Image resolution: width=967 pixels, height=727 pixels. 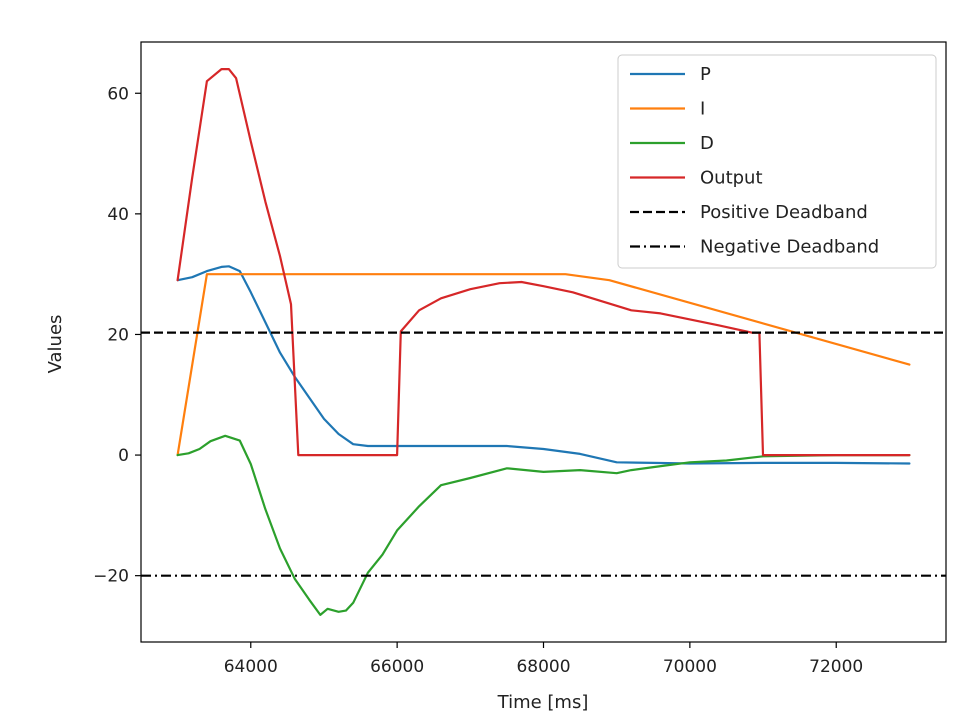 I want to click on legend-label-negative-deadband: Negative Deadband, so click(x=789, y=247).